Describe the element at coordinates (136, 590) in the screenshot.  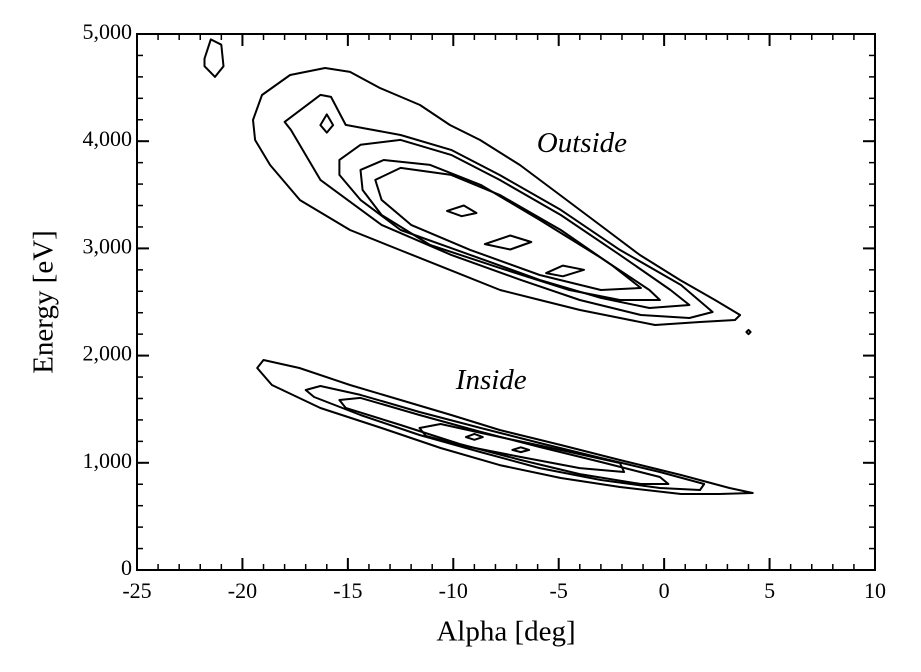
I see `x-tick-label: -25` at that location.